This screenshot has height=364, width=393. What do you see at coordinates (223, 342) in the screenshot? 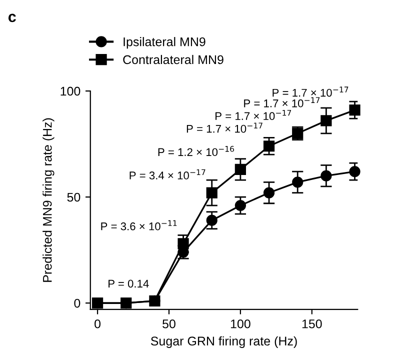
I see `x-axis-title: Sugar GRN firing rate (Hz)` at bounding box center [223, 342].